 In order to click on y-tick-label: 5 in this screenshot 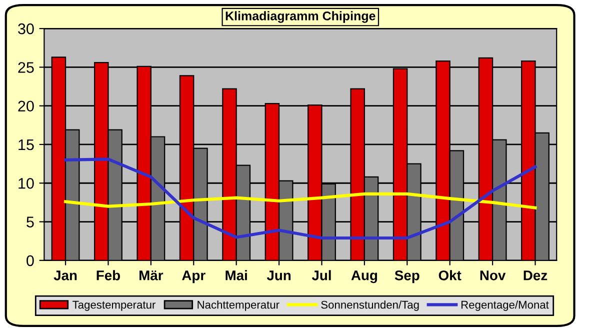, I will do `click(30, 222)`.